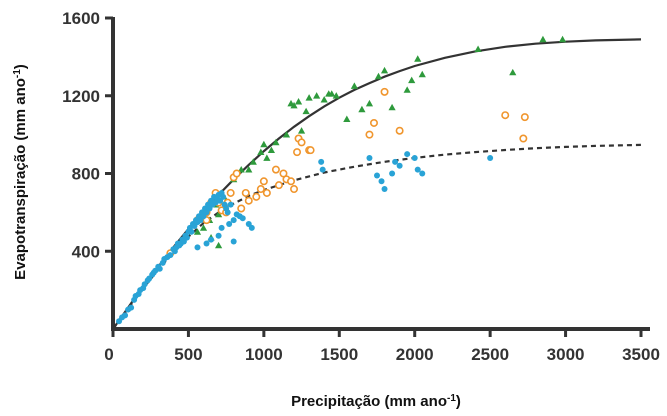 This screenshot has height=416, width=667. What do you see at coordinates (20, 179) in the screenshot?
I see `y-axis-title-main: Evapotranspiração (mm ano` at bounding box center [20, 179].